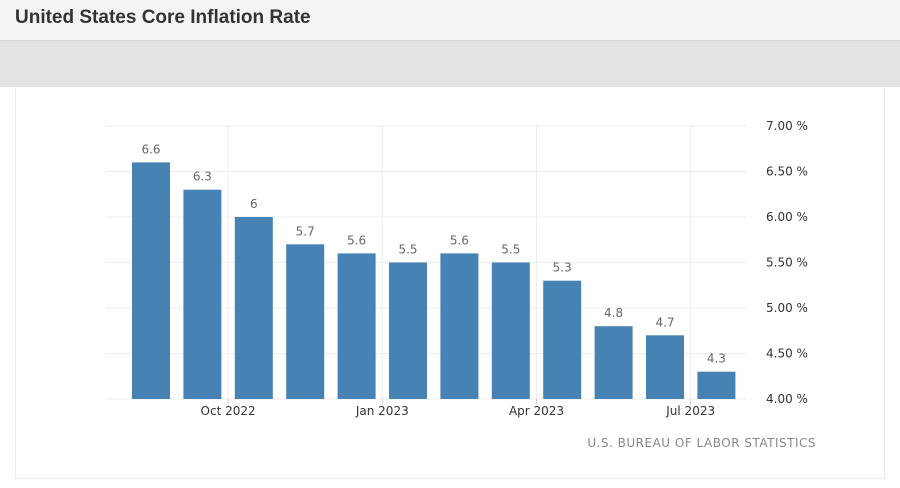  What do you see at coordinates (787, 126) in the screenshot?
I see `y-tick-label: 7.00 %` at bounding box center [787, 126].